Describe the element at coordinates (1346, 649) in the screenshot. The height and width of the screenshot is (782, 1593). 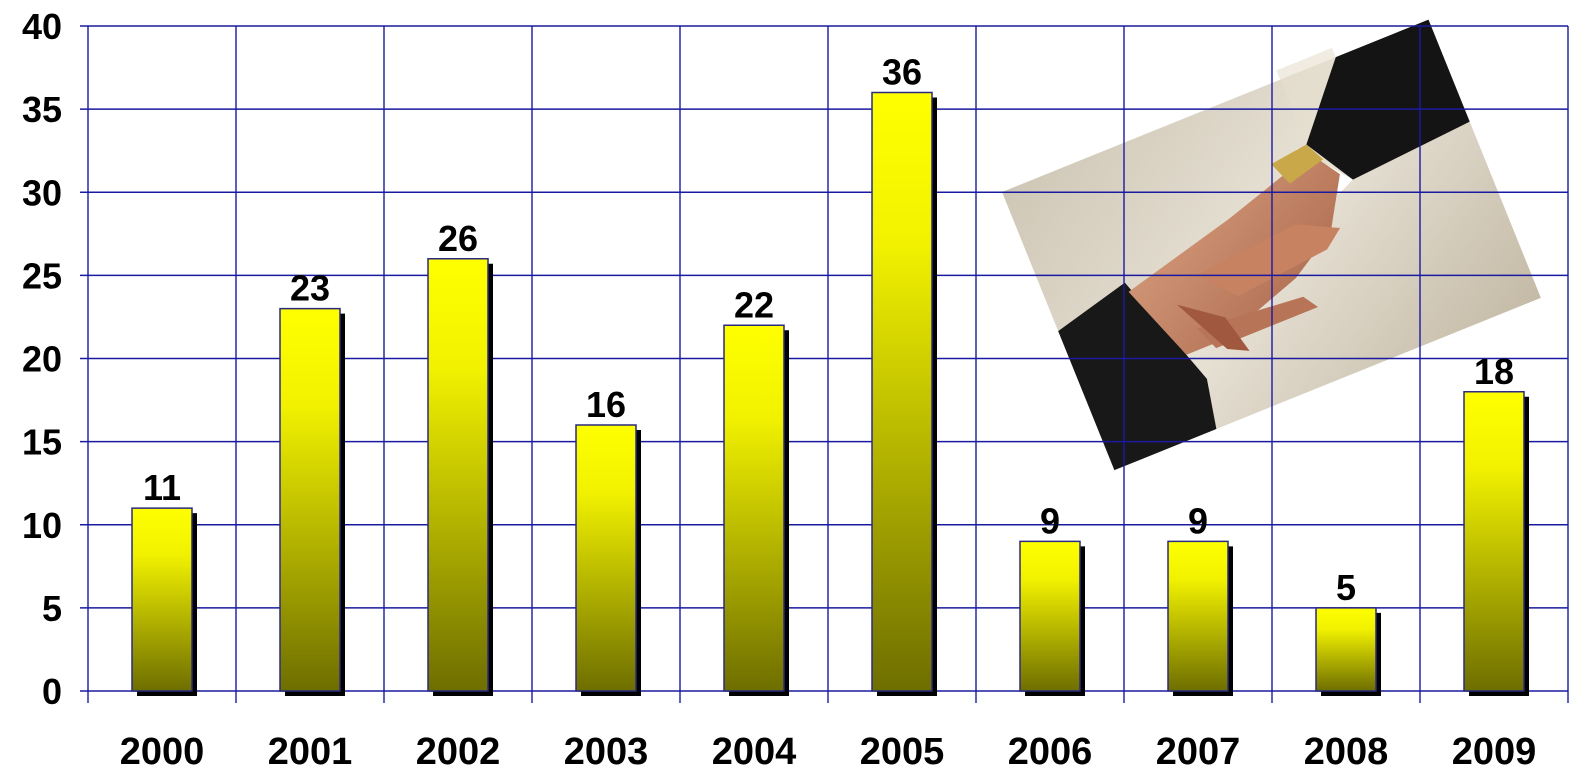
I see `bar-2008` at that location.